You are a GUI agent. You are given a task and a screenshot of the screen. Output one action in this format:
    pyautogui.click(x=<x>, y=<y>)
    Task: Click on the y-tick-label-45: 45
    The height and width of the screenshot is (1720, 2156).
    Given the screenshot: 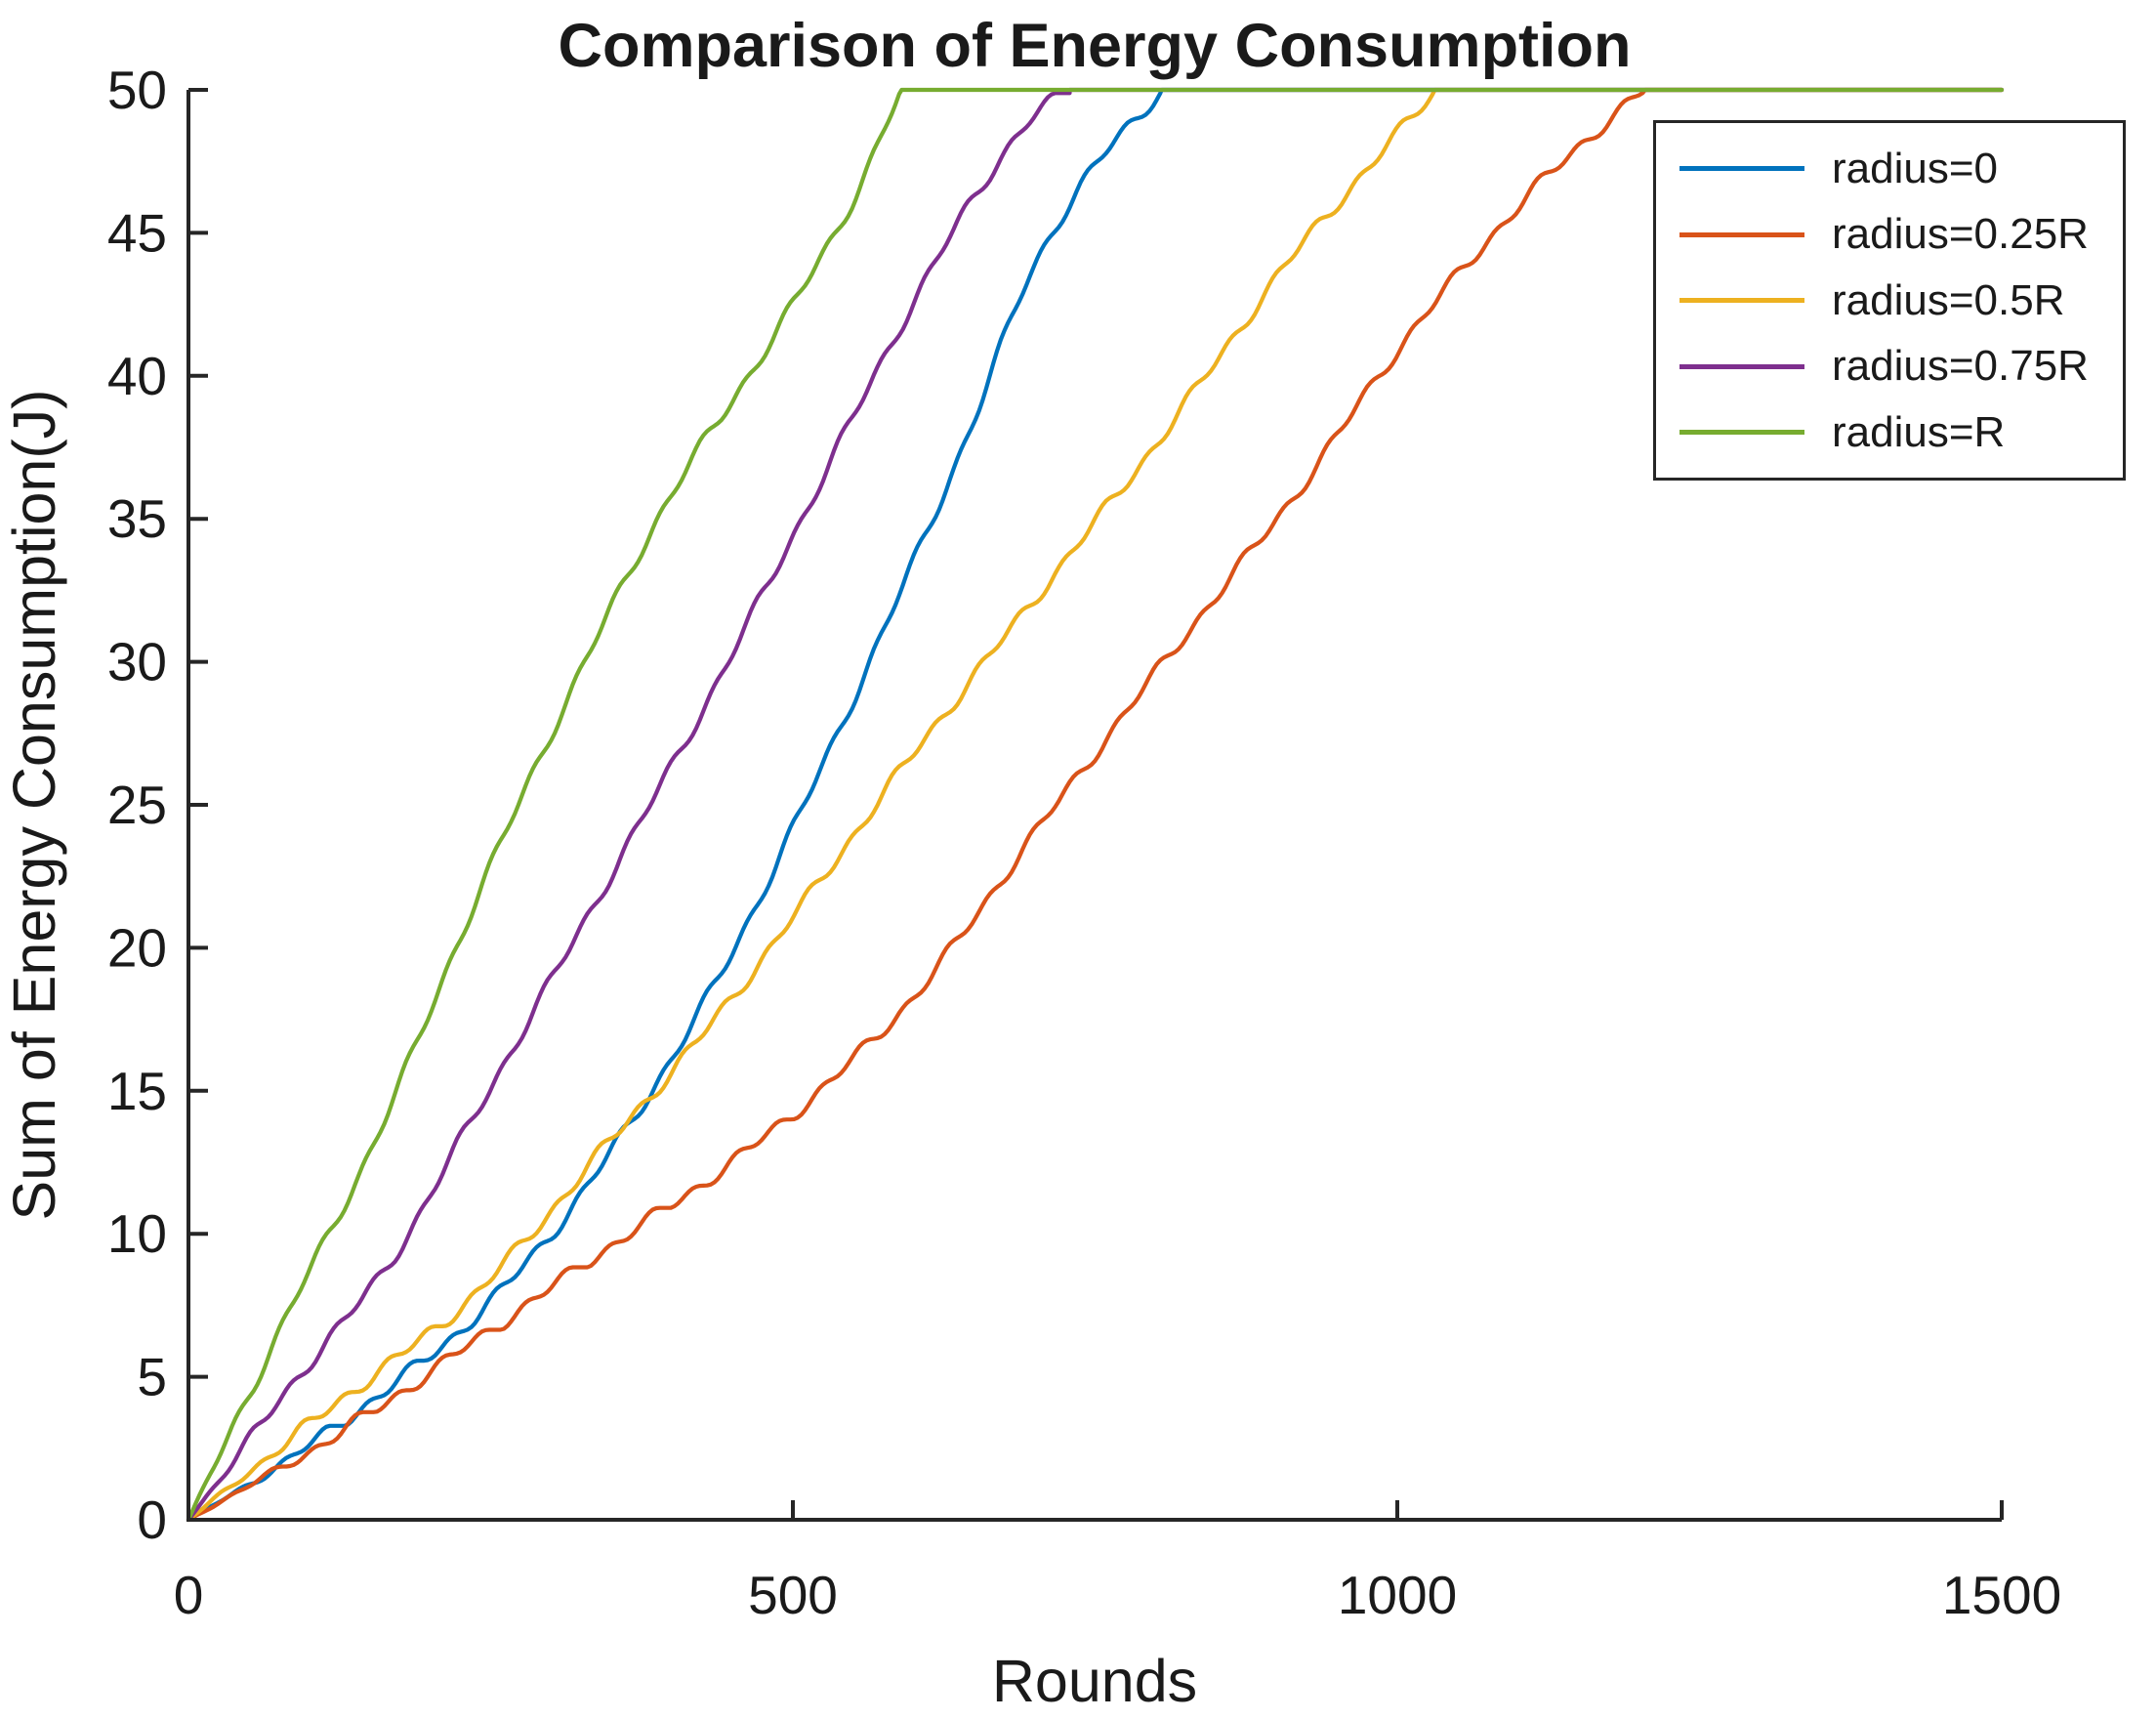 What is the action you would take?
    pyautogui.click(x=137, y=232)
    